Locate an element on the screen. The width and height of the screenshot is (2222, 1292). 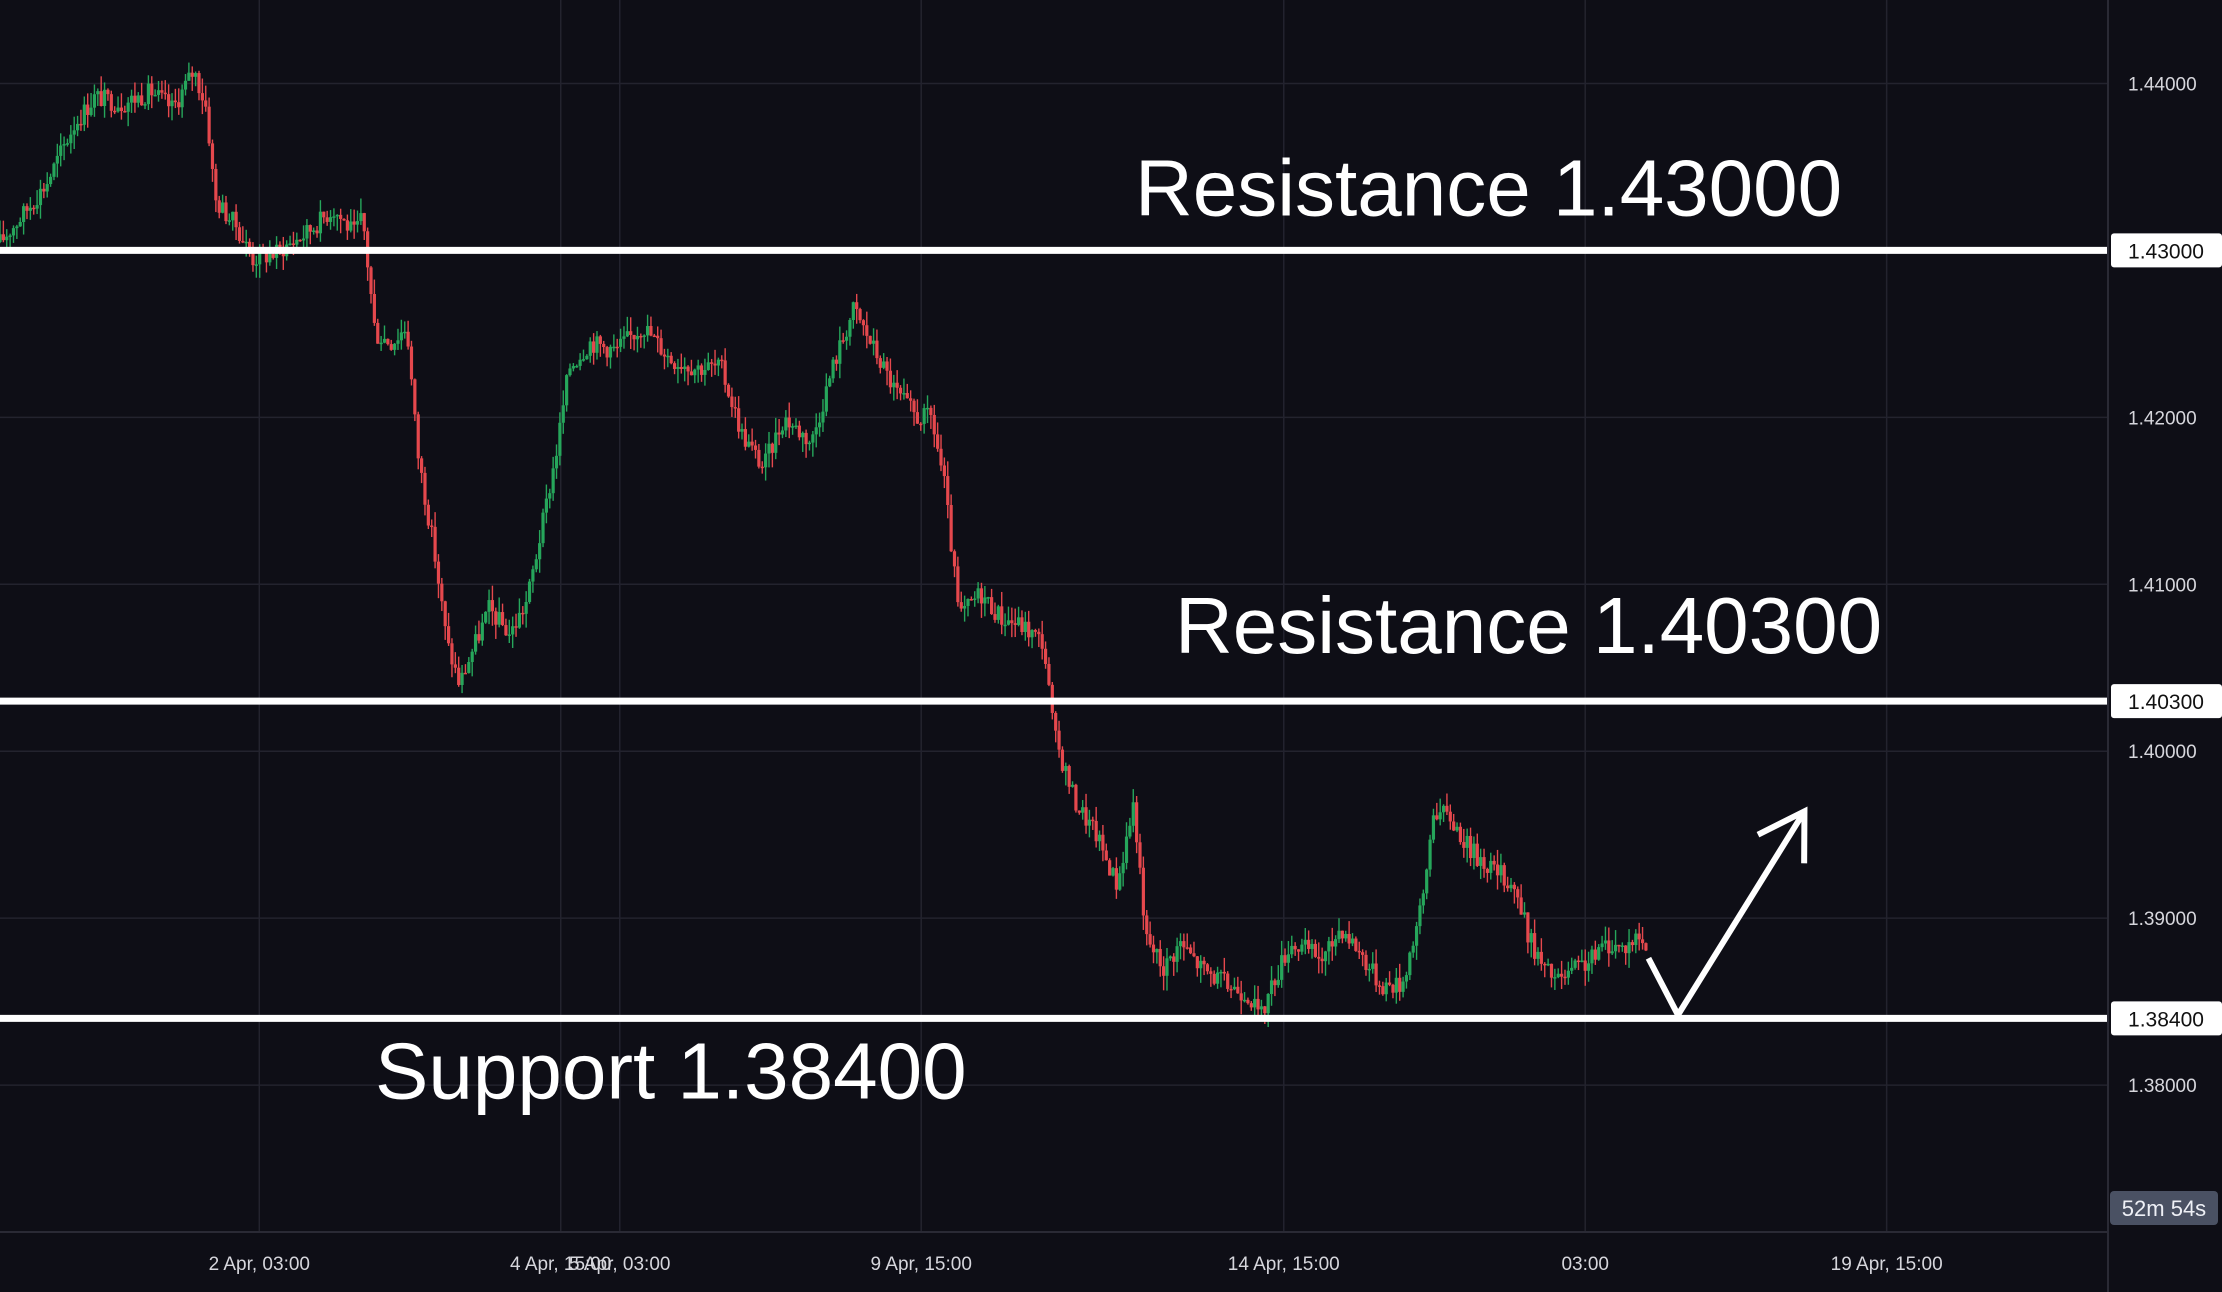
x-tick-label: 14 Apr, 15:00 is located at coordinates (1284, 1264).